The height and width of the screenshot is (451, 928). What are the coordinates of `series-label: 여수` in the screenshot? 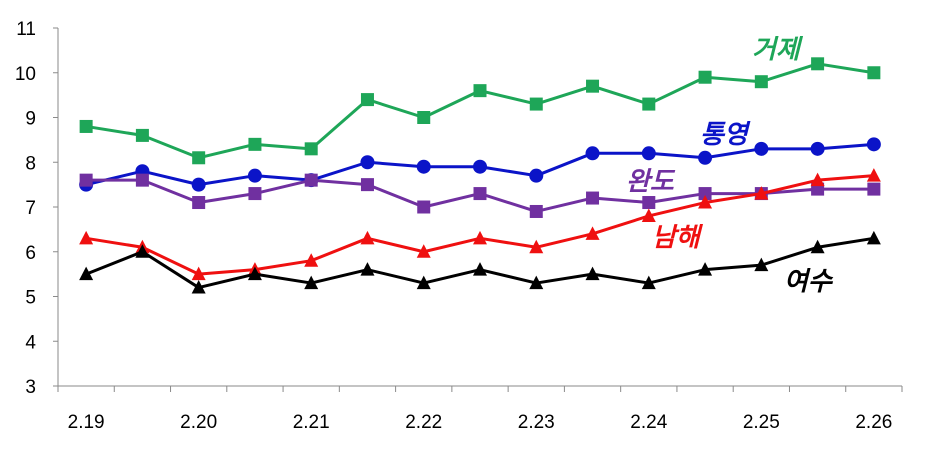 It's located at (809, 282).